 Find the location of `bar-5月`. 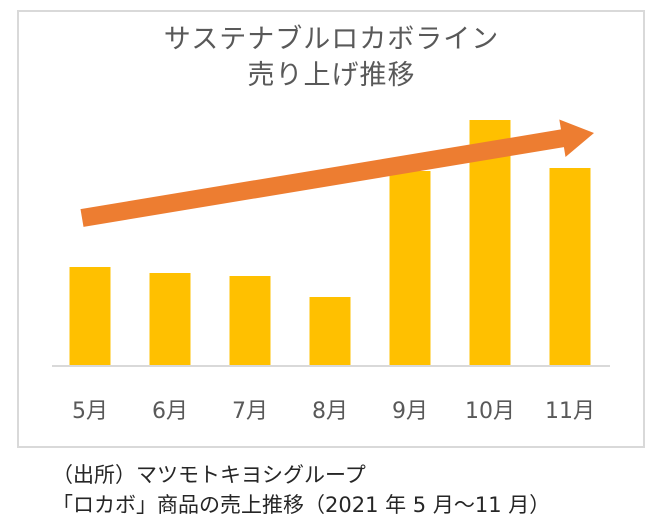

bar-5月 is located at coordinates (90, 316).